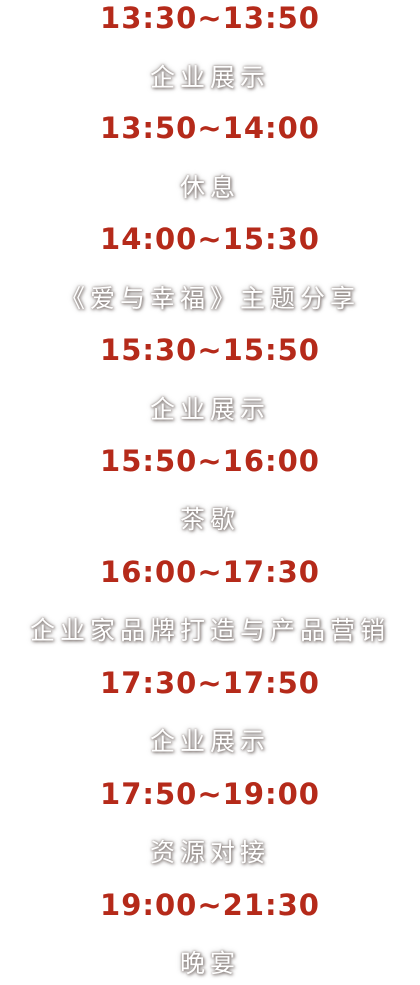 The width and height of the screenshot is (420, 985). What do you see at coordinates (210, 18) in the screenshot?
I see `schedule-time: 13:30~13:50` at bounding box center [210, 18].